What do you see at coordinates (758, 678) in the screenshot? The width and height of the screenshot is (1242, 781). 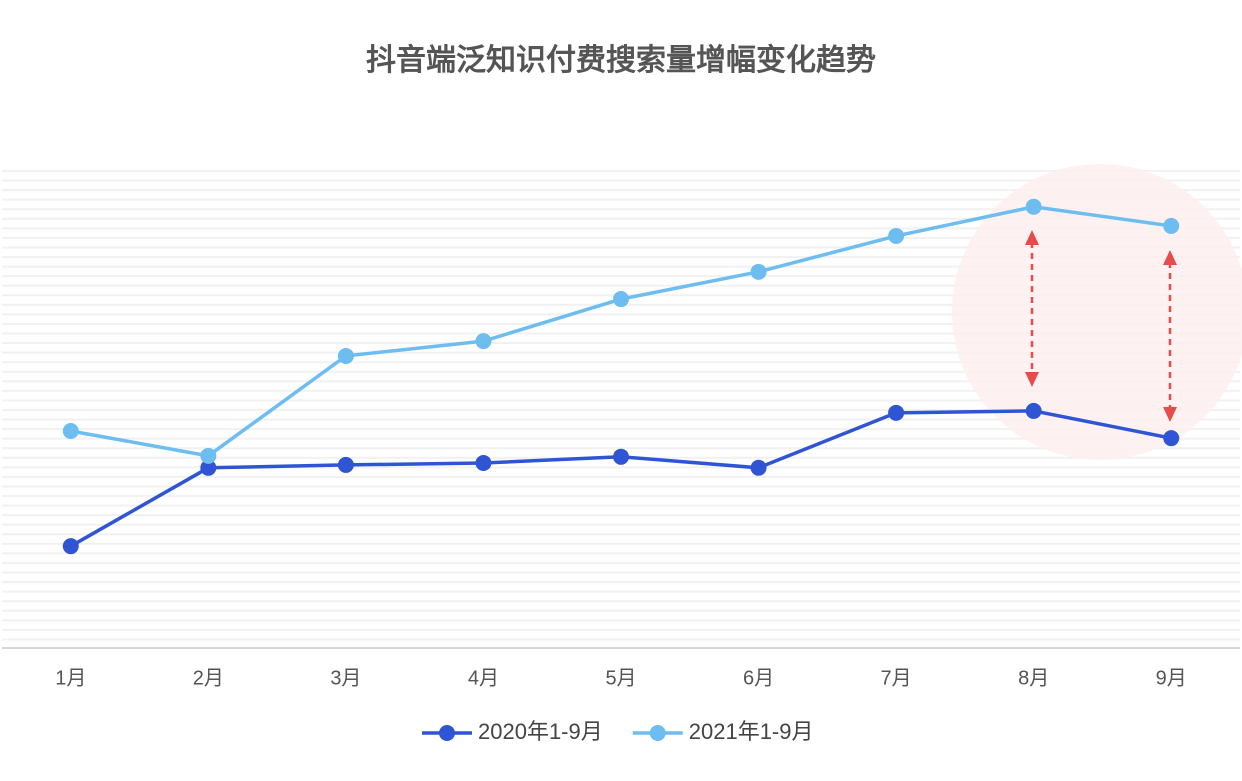 I see `x-tick-label: 6月` at bounding box center [758, 678].